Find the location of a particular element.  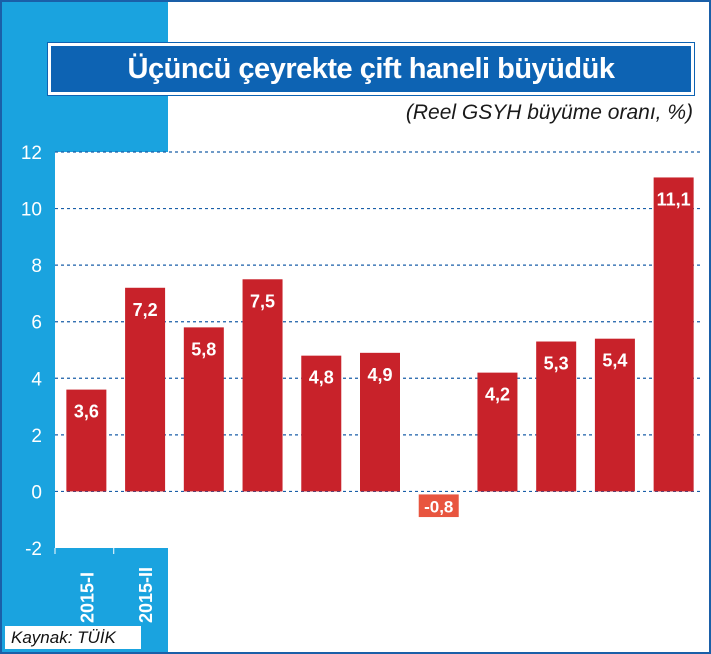

bar-value-label: 4,9 is located at coordinates (379, 375).